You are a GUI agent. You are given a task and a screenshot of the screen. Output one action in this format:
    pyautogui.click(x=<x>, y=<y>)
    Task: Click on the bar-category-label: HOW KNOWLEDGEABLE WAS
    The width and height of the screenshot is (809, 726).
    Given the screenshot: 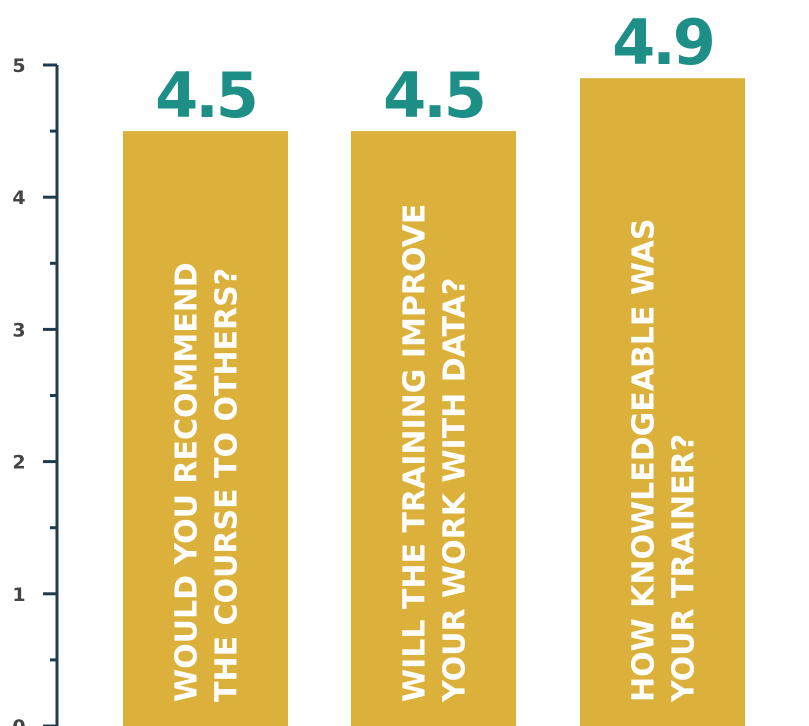 What is the action you would take?
    pyautogui.click(x=644, y=460)
    